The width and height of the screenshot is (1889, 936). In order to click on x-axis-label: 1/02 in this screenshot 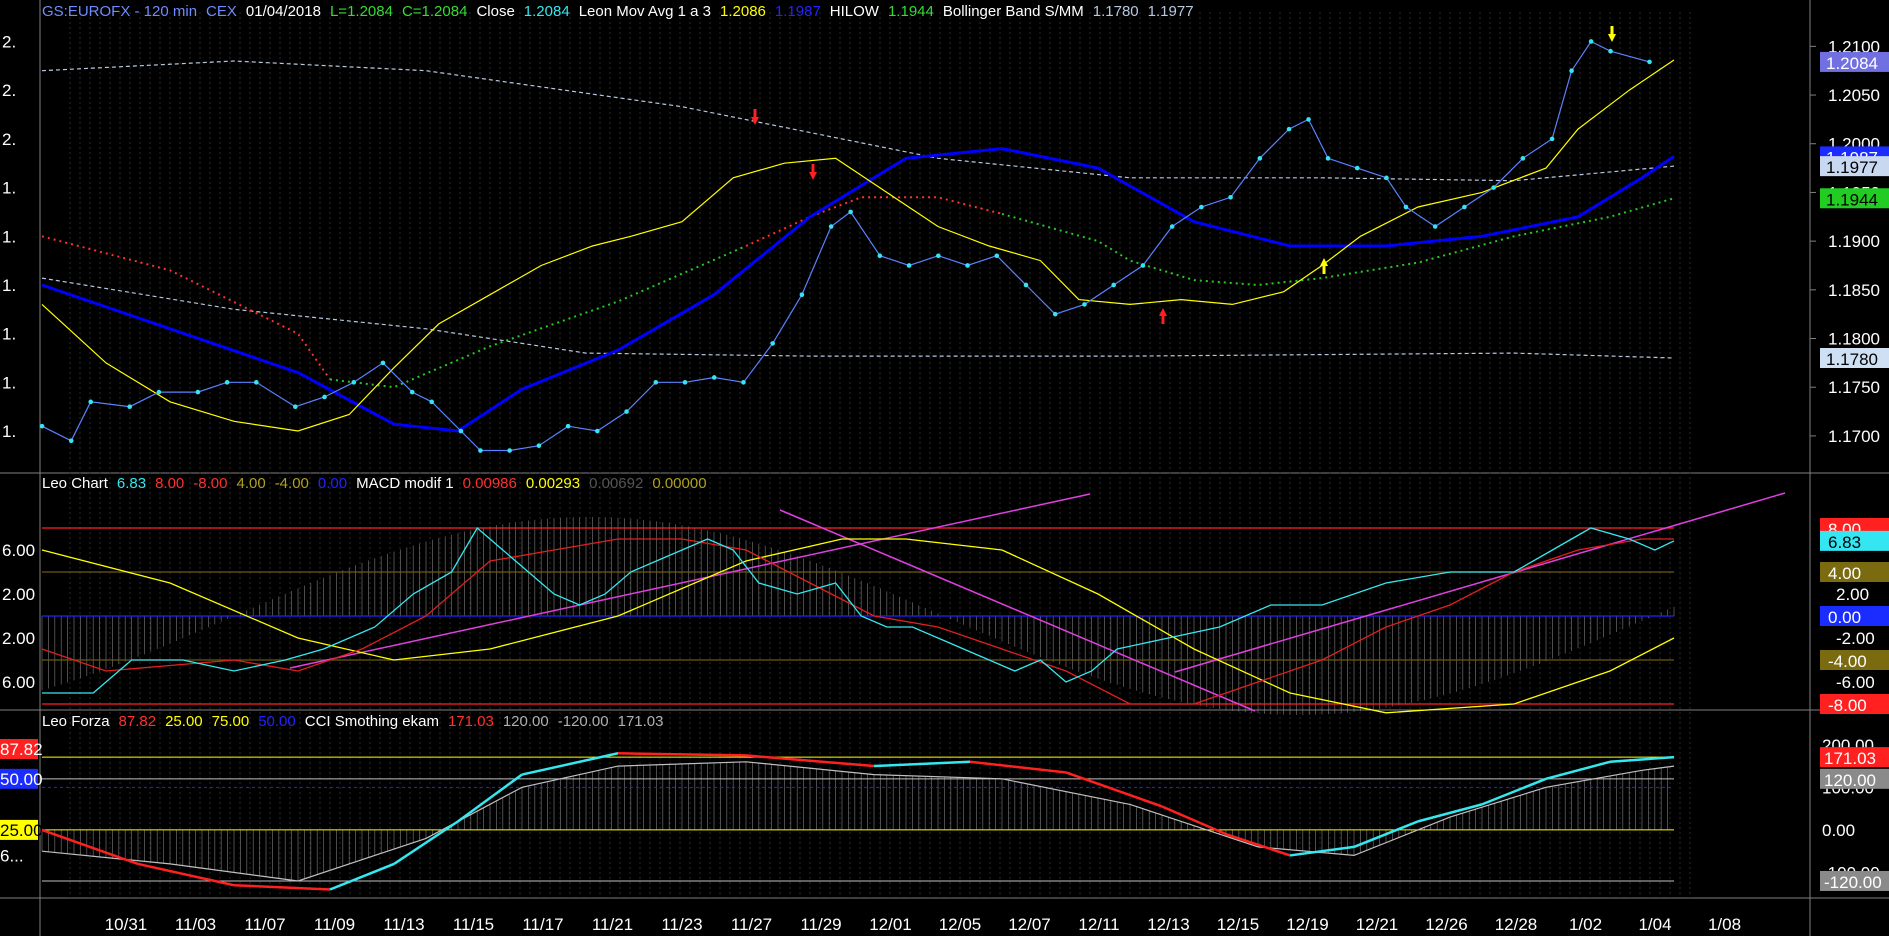, I will do `click(1585, 924)`.